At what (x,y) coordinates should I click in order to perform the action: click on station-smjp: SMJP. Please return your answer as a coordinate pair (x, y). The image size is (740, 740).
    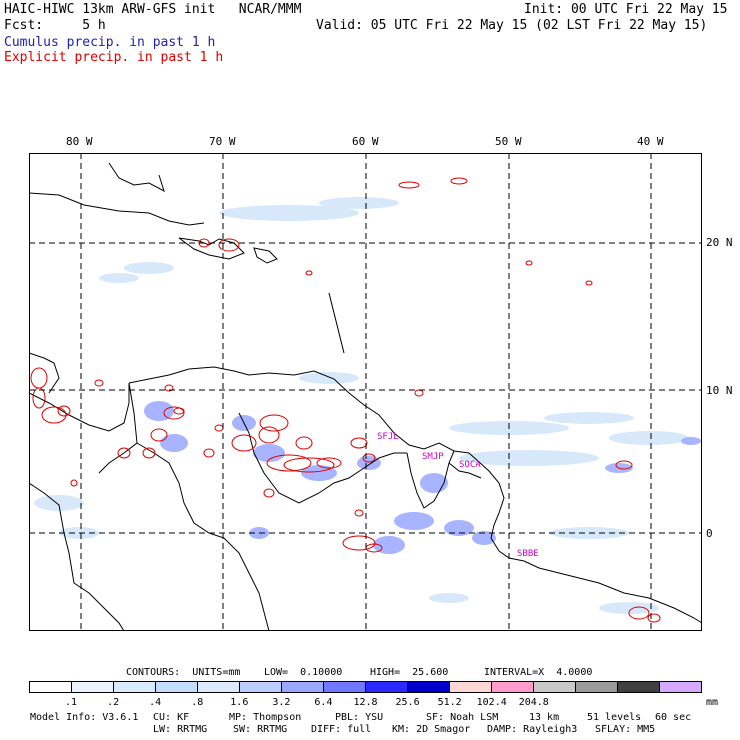
    Looking at the image, I should click on (433, 457).